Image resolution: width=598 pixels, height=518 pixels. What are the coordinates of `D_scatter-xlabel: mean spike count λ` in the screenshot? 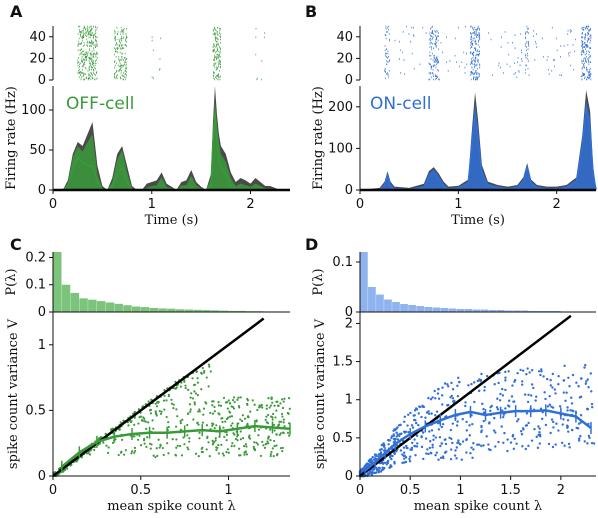 It's located at (478, 506).